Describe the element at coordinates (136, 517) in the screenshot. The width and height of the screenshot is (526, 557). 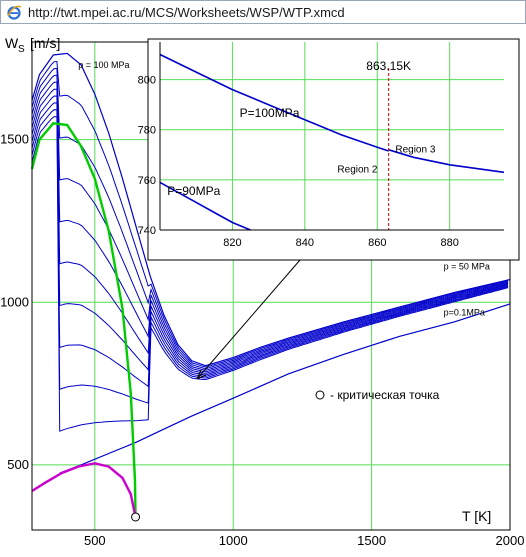
I see `critical-point-marker` at that location.